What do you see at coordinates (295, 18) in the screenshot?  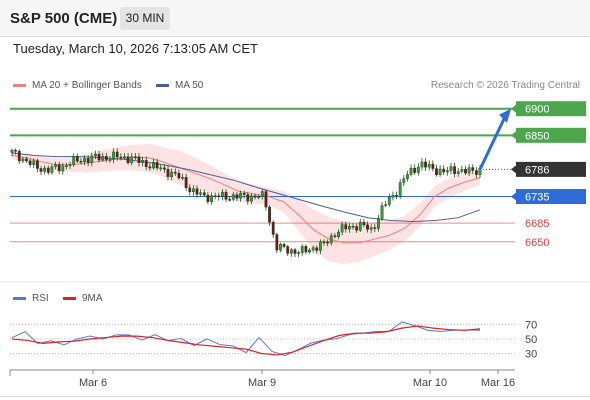 I see `header-bar: S&P 500 (CME) 30 MIN` at bounding box center [295, 18].